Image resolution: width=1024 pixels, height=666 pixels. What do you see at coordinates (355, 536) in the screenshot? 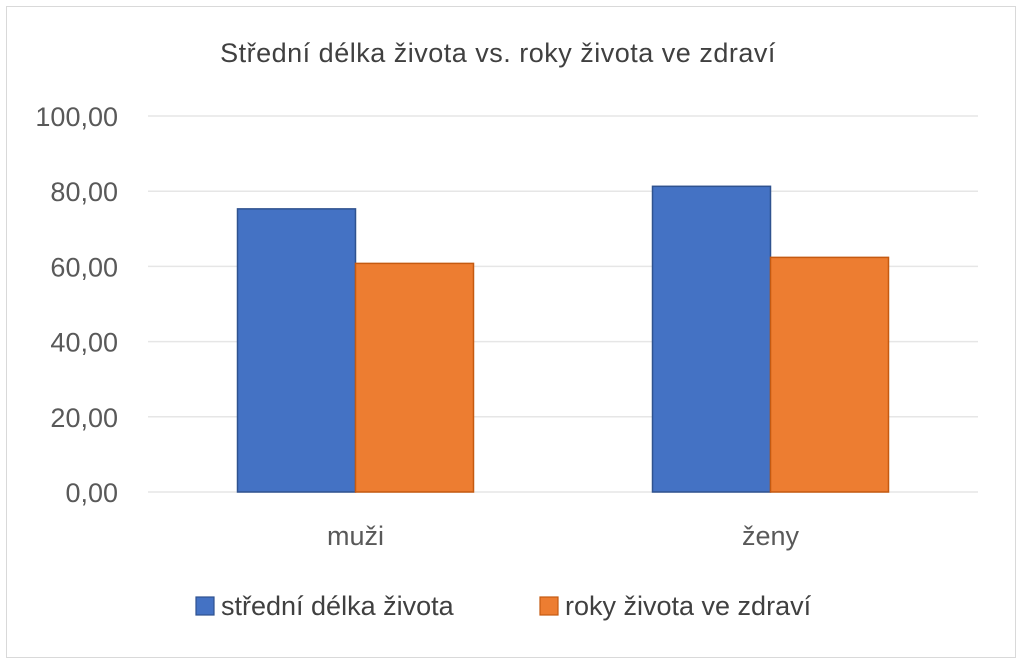
I see `x-category-label: muži` at bounding box center [355, 536].